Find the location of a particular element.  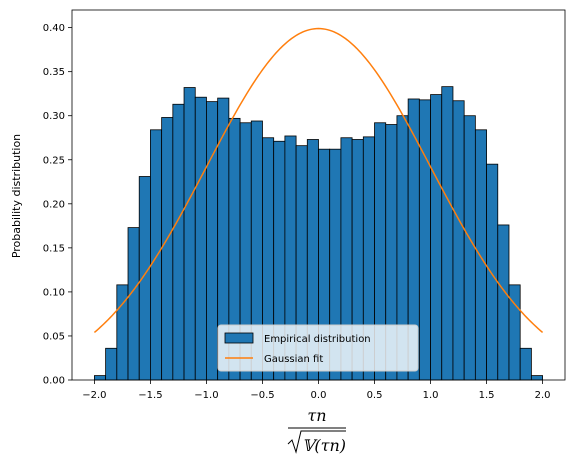

x-tick-label: −2.0 is located at coordinates (94, 395).